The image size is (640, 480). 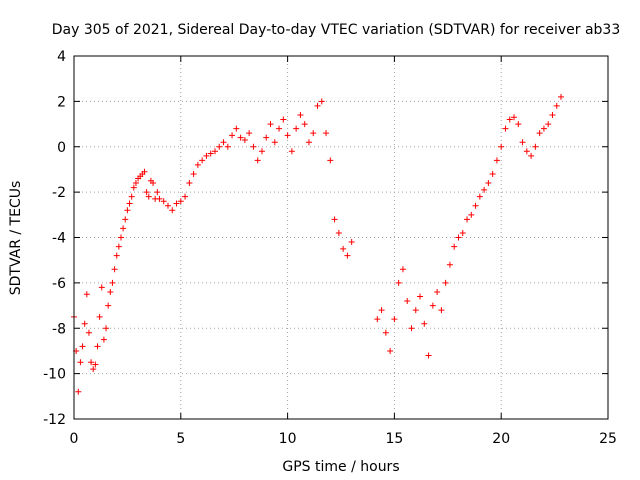 What do you see at coordinates (180, 439) in the screenshot?
I see `x-tick-label: 5` at bounding box center [180, 439].